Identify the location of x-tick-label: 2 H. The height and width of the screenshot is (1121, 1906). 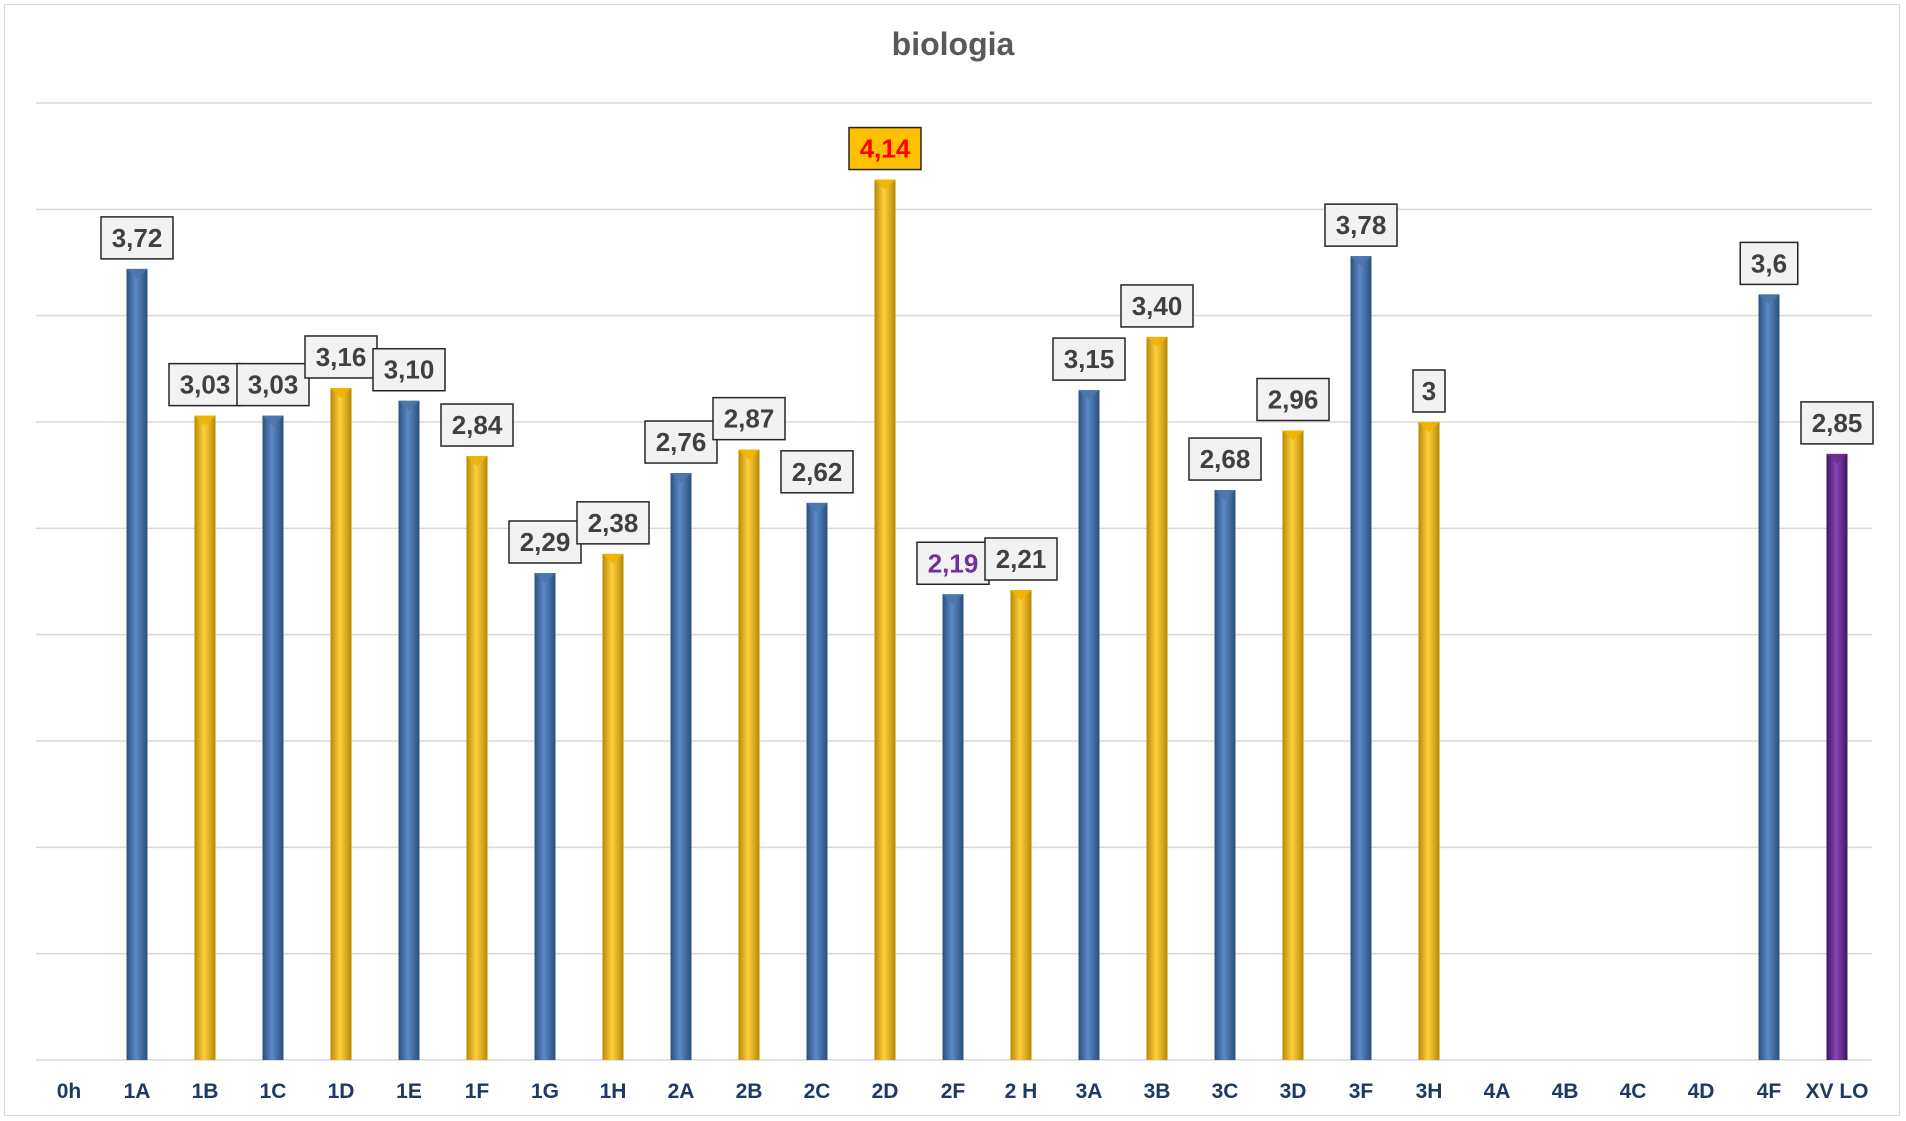
(1021, 1091).